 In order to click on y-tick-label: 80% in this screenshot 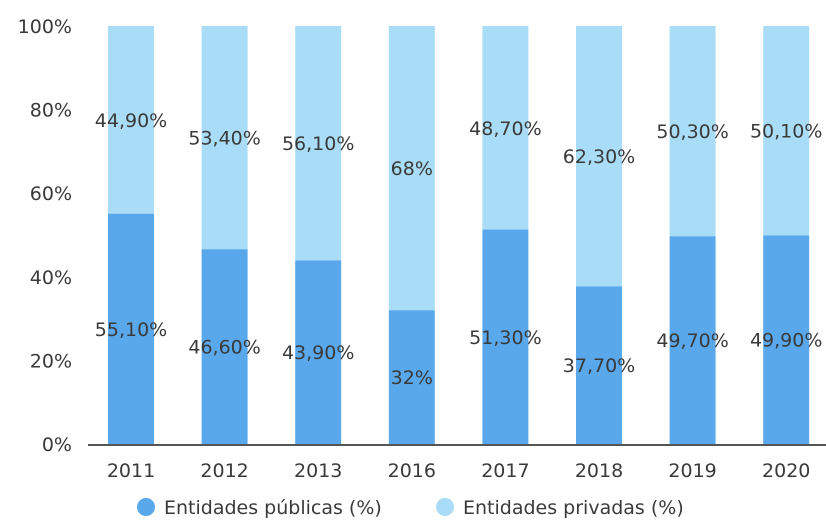, I will do `click(51, 111)`.